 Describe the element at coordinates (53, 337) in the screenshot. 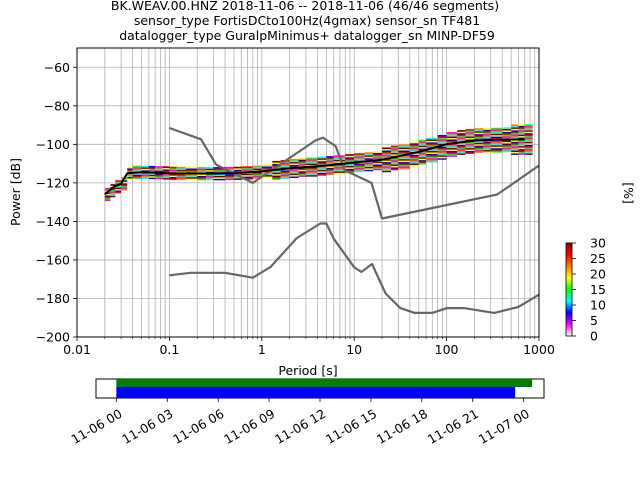

I see `y-tick-label: −200` at that location.